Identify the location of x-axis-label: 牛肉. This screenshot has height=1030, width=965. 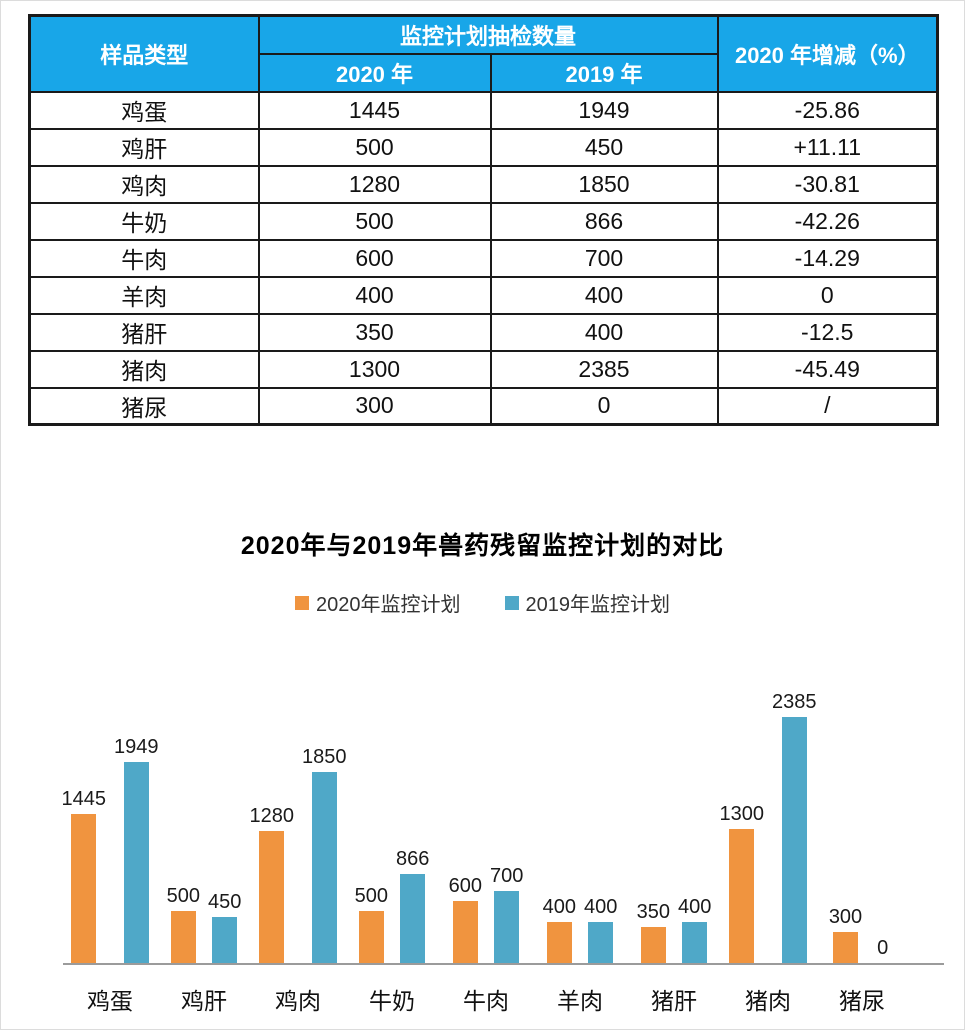
(486, 1001).